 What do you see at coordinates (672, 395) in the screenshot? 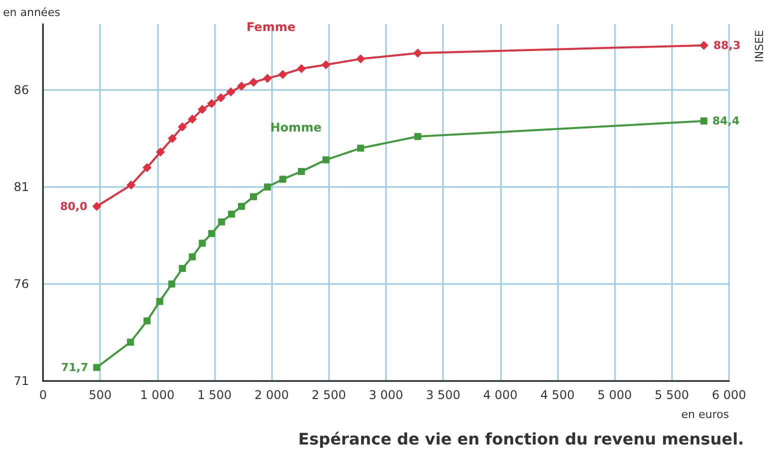
I see `x-tick-label: 5 500` at bounding box center [672, 395].